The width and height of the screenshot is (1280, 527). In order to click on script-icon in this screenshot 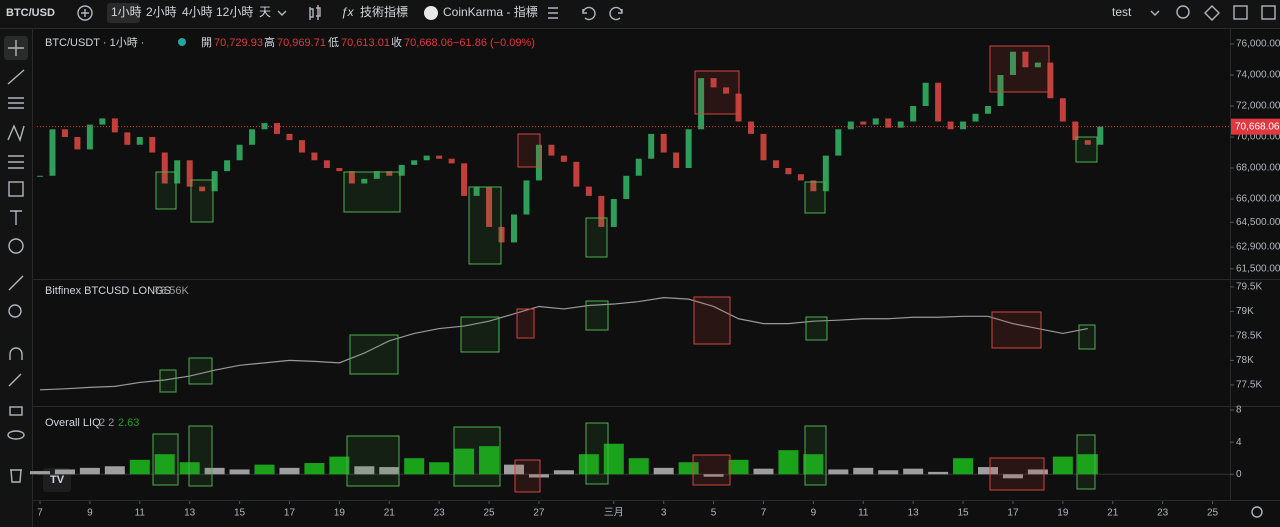, I will do `click(431, 13)`.